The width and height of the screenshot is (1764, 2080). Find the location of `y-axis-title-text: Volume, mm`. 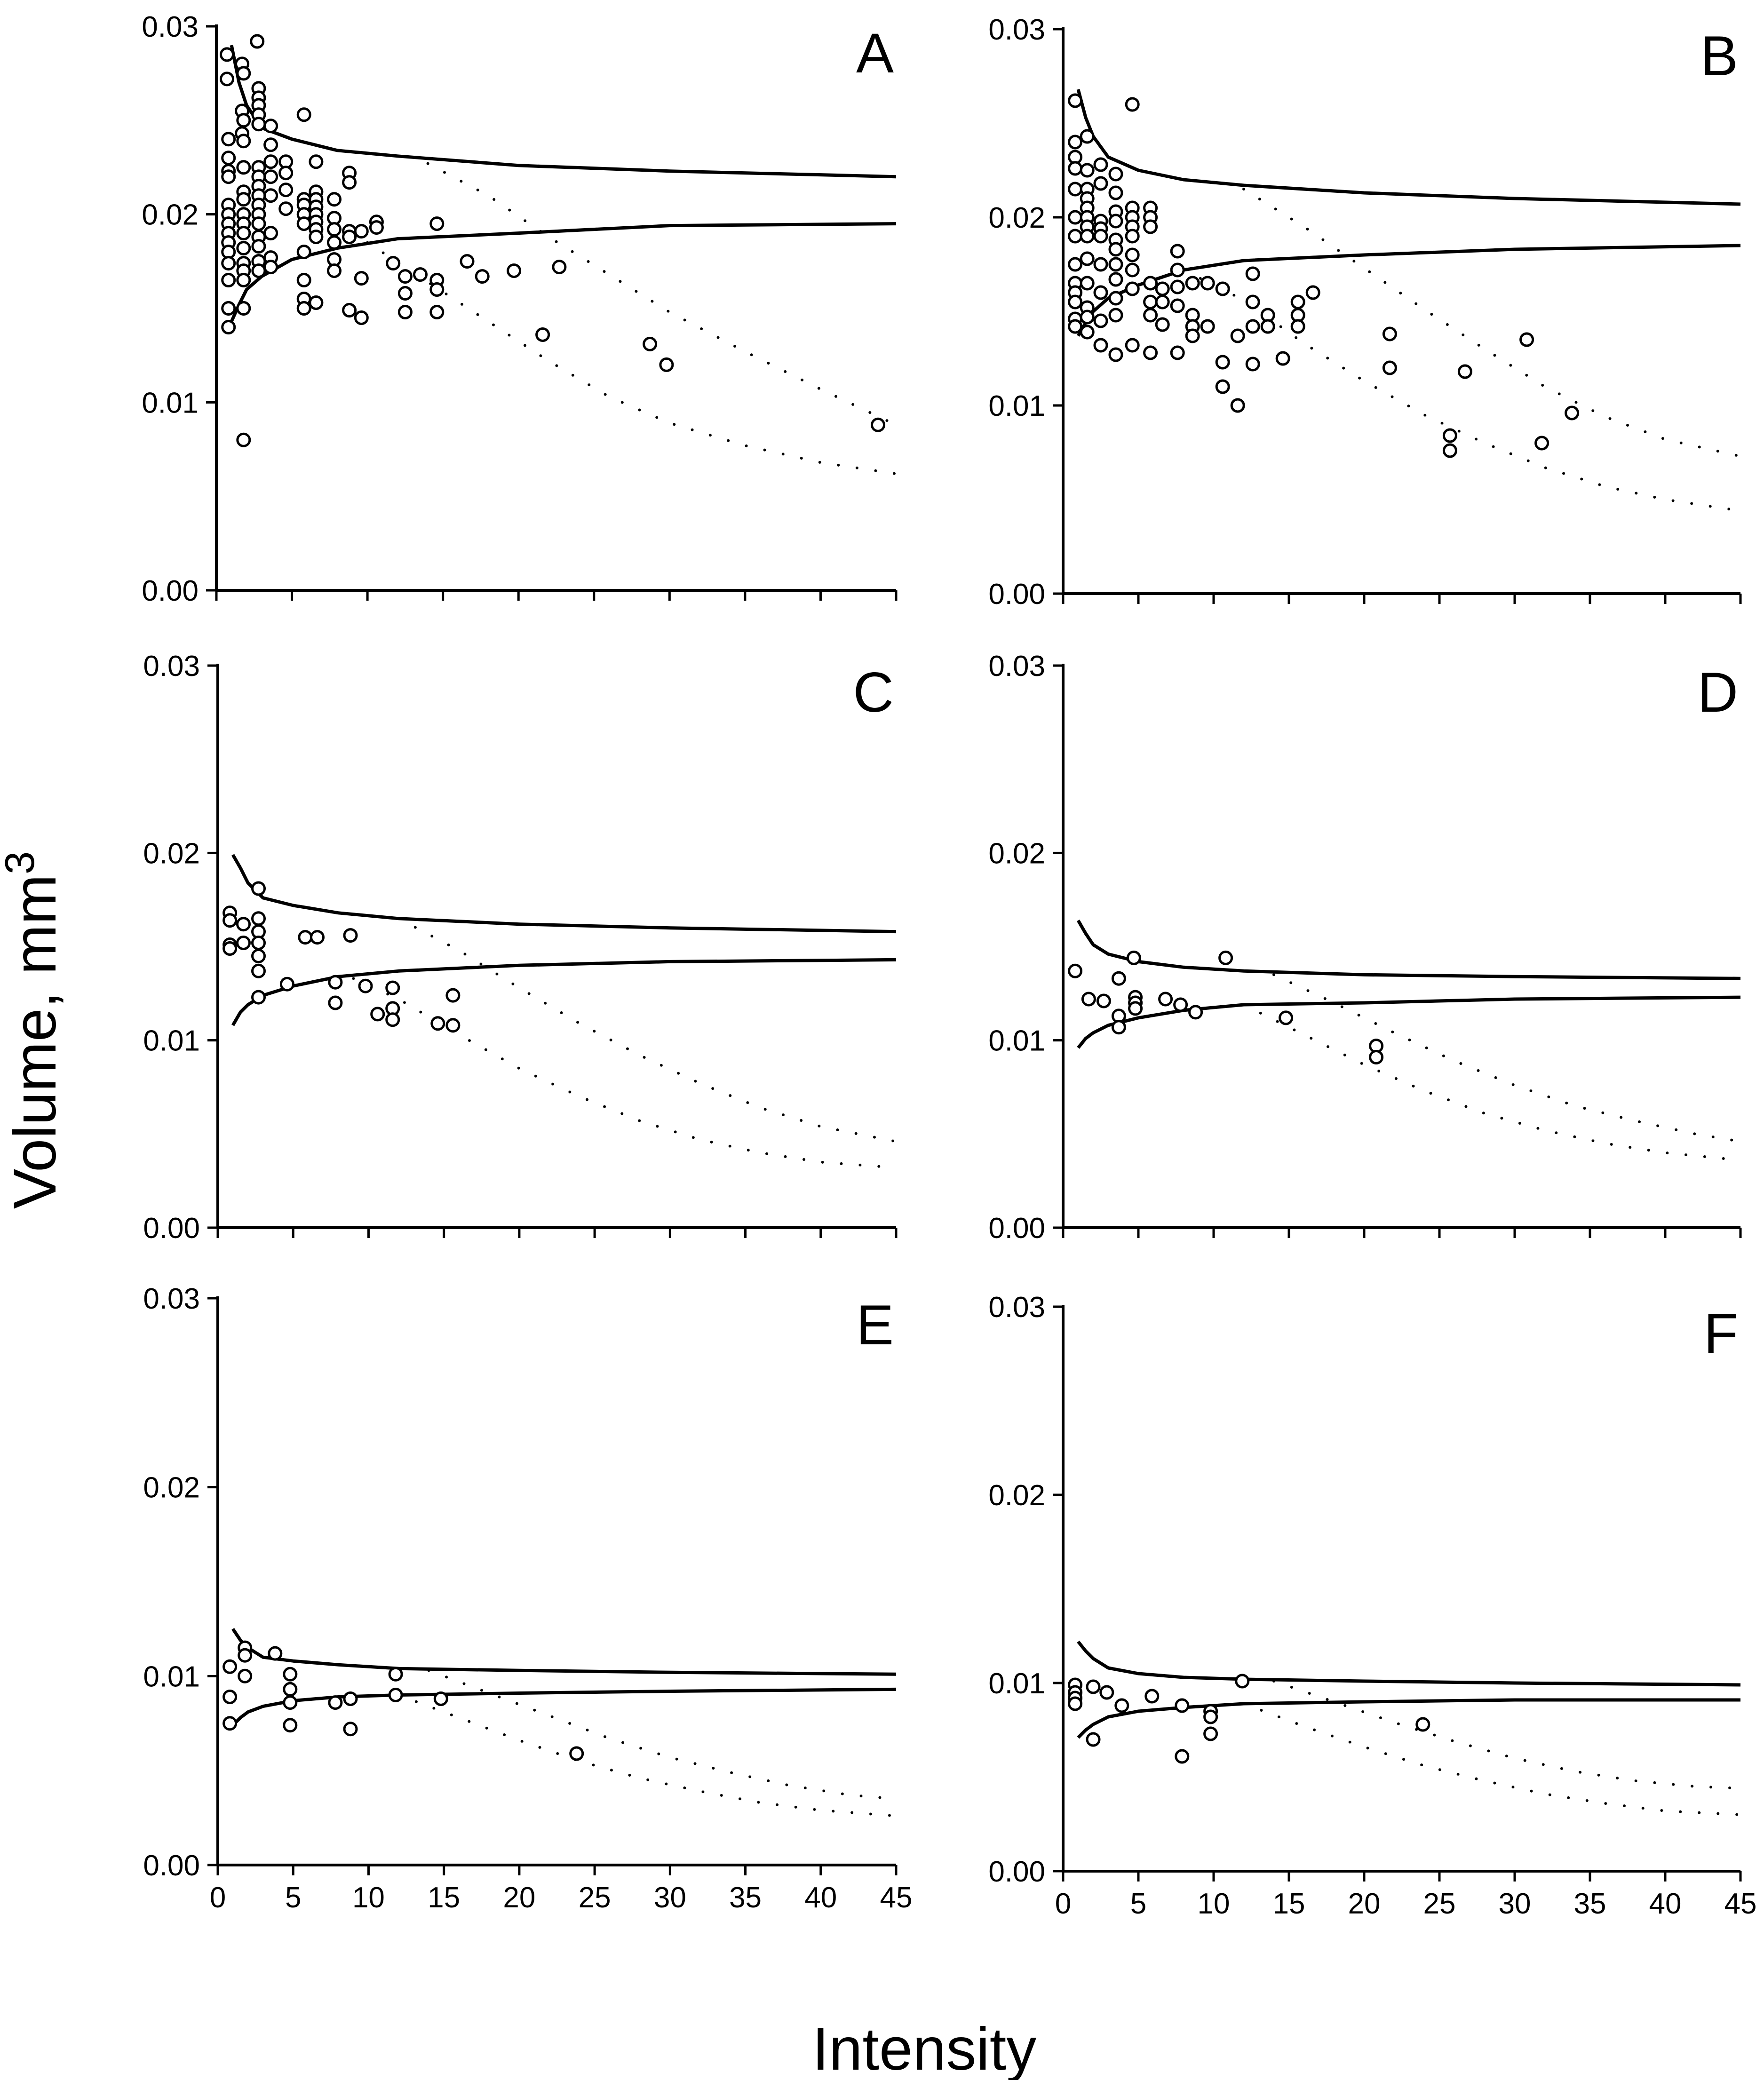

y-axis-title-text: Volume, mm is located at coordinates (35, 1042).